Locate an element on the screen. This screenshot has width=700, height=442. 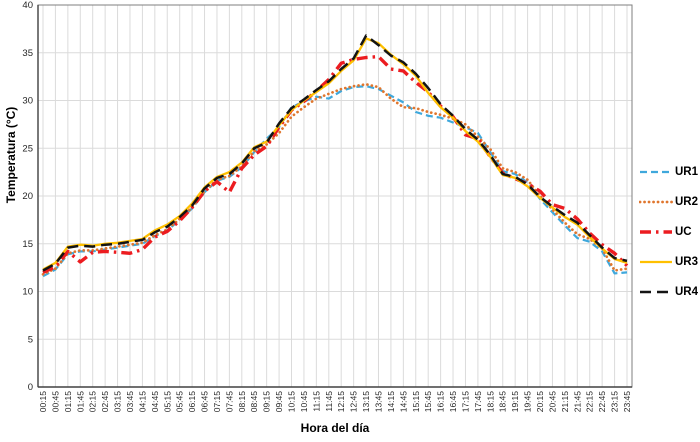
x-tick-label: 15:45 is located at coordinates (428, 402).